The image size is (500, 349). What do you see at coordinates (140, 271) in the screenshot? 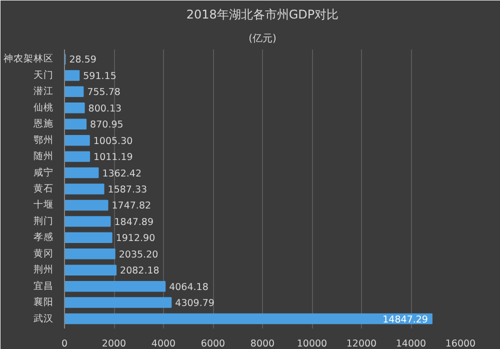
I see `data-label: 2082.18` at bounding box center [140, 271].